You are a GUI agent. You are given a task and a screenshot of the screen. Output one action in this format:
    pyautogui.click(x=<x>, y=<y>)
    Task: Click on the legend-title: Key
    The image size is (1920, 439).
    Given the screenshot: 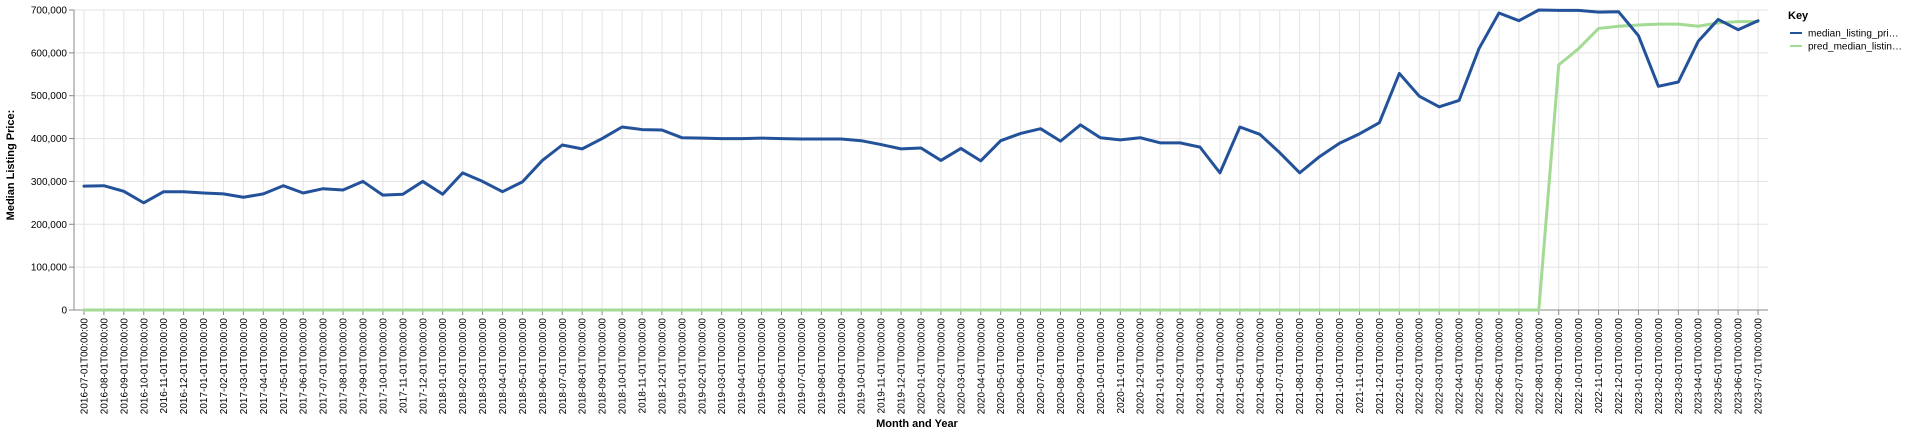 What is the action you would take?
    pyautogui.click(x=1798, y=16)
    